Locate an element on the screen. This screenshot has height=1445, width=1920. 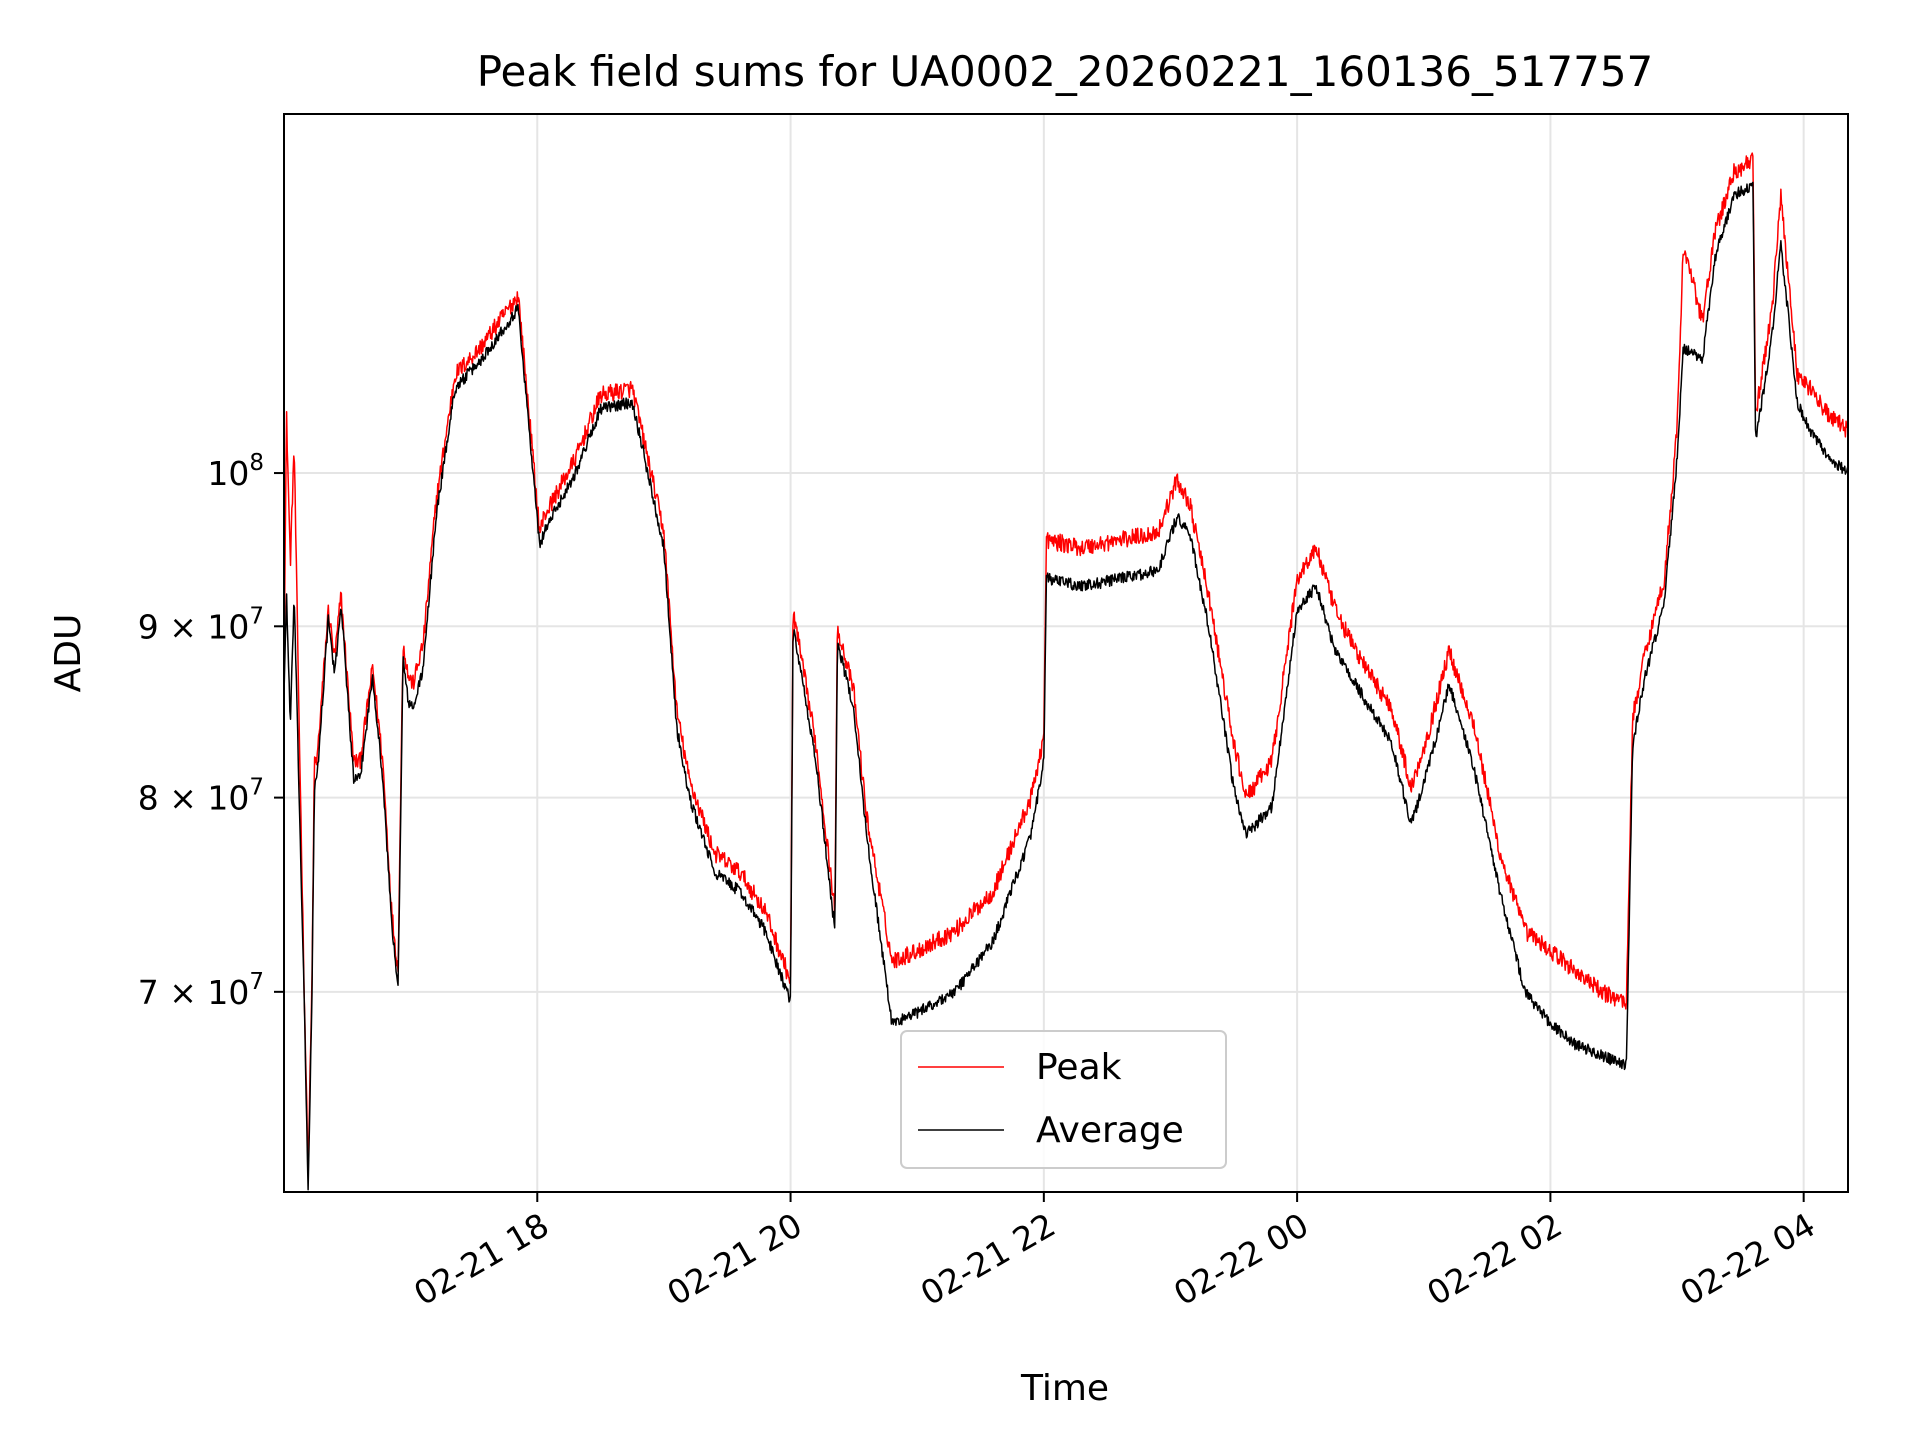
x-axis-label: Time is located at coordinates (1064, 1388).